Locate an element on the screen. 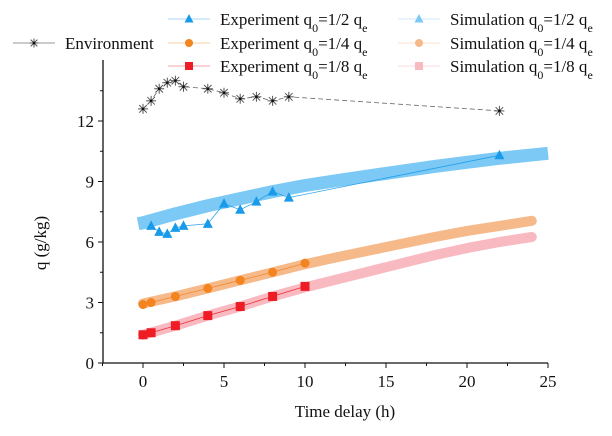 This screenshot has height=436, width=612. legend-label: Experiment q0=1/2 qe is located at coordinates (293, 22).